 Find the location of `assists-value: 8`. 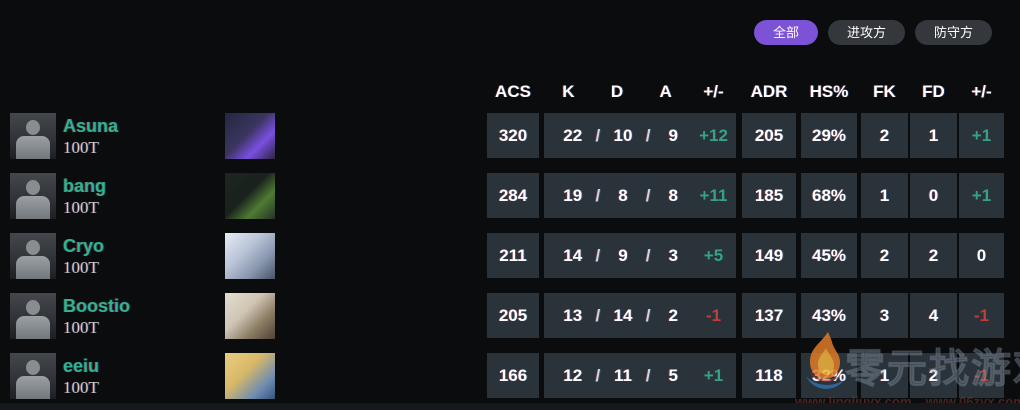

assists-value: 8 is located at coordinates (673, 195).